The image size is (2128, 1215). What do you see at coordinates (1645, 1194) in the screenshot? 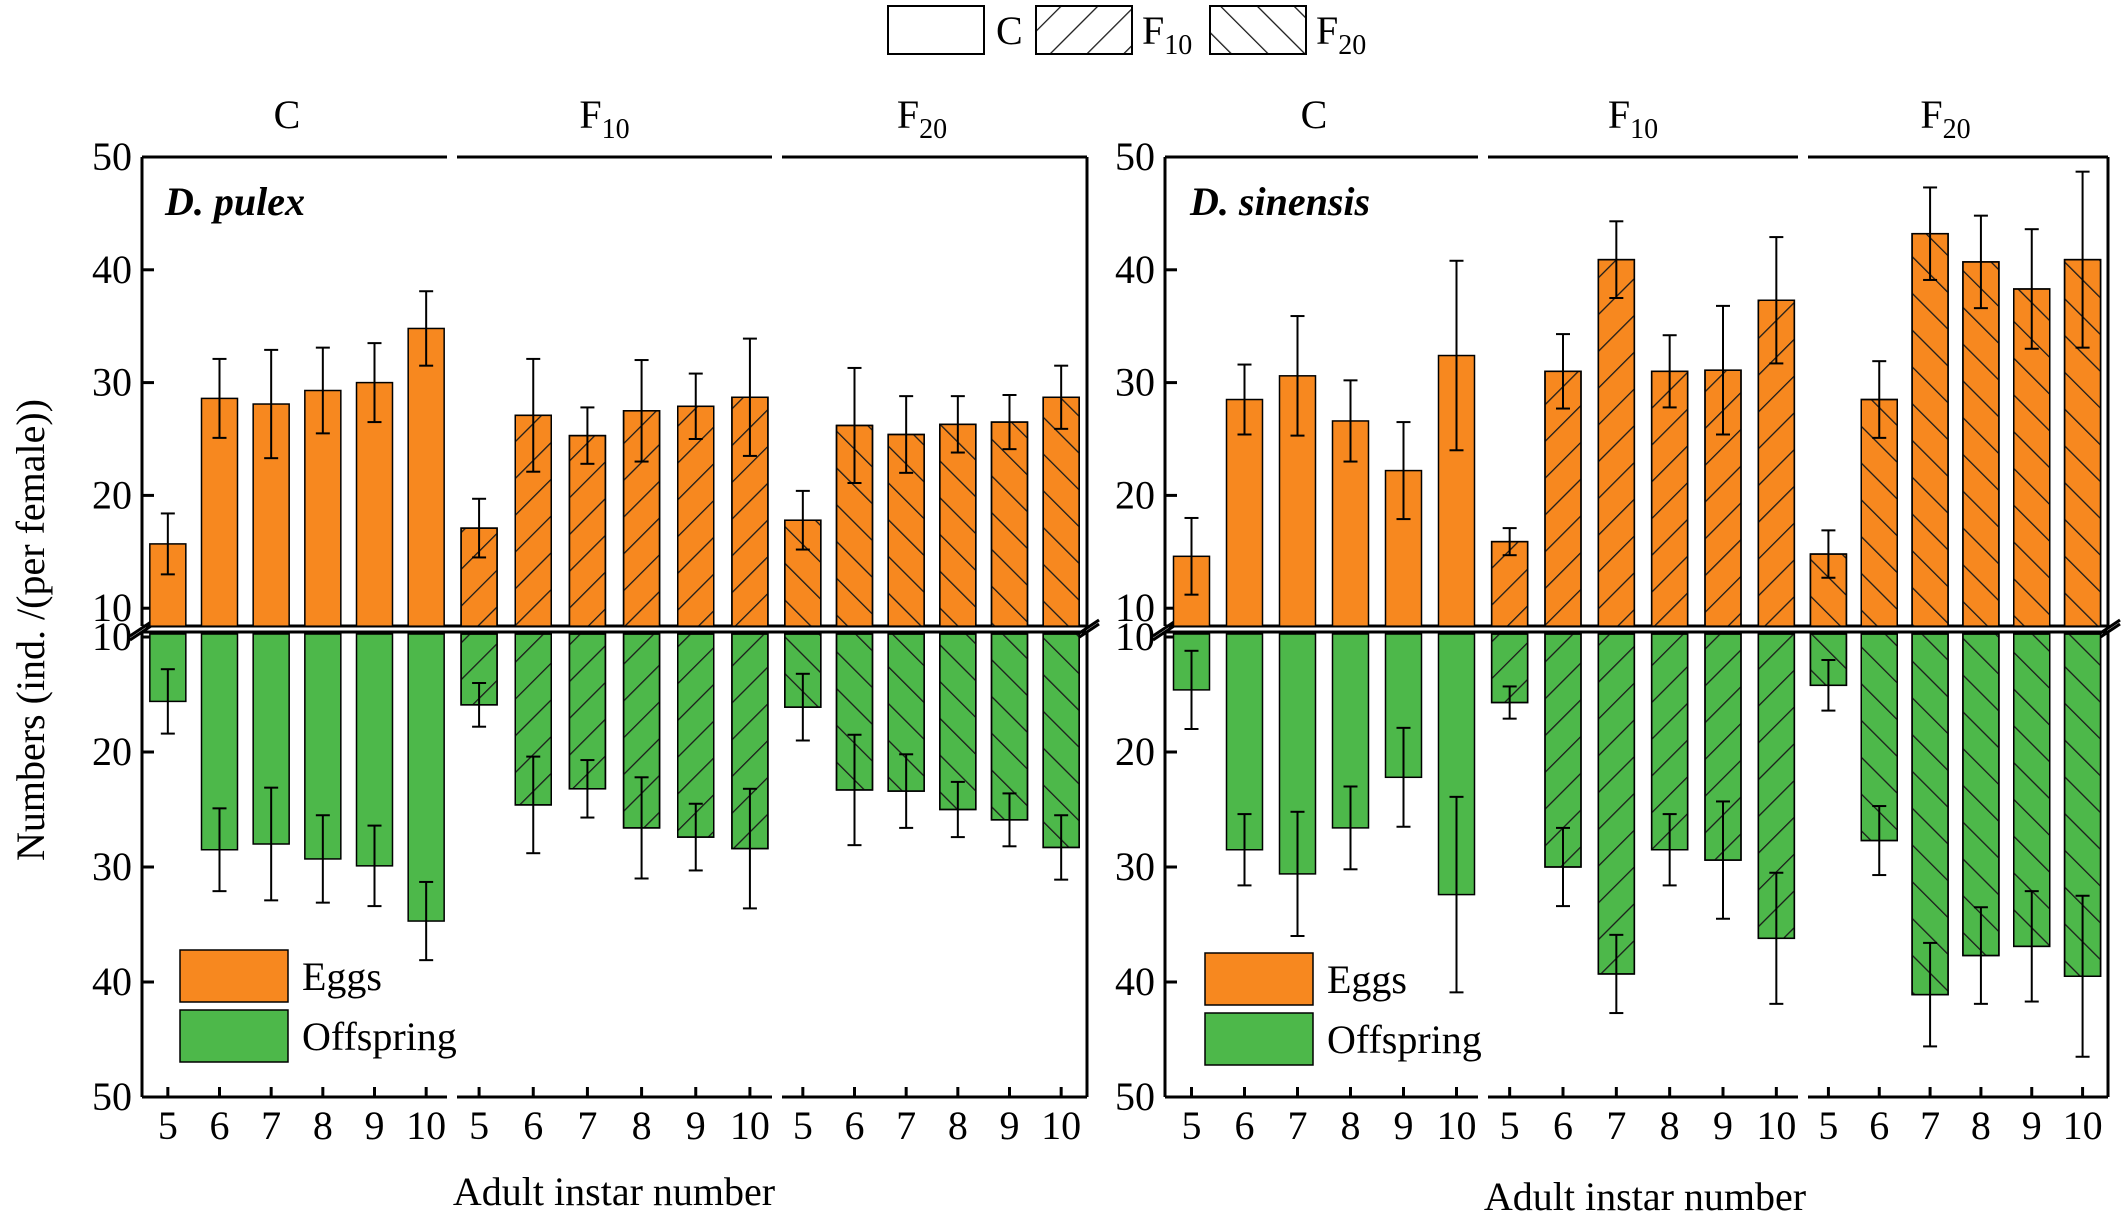
I see `x-axis-title-right: Adult instar number` at bounding box center [1645, 1194].